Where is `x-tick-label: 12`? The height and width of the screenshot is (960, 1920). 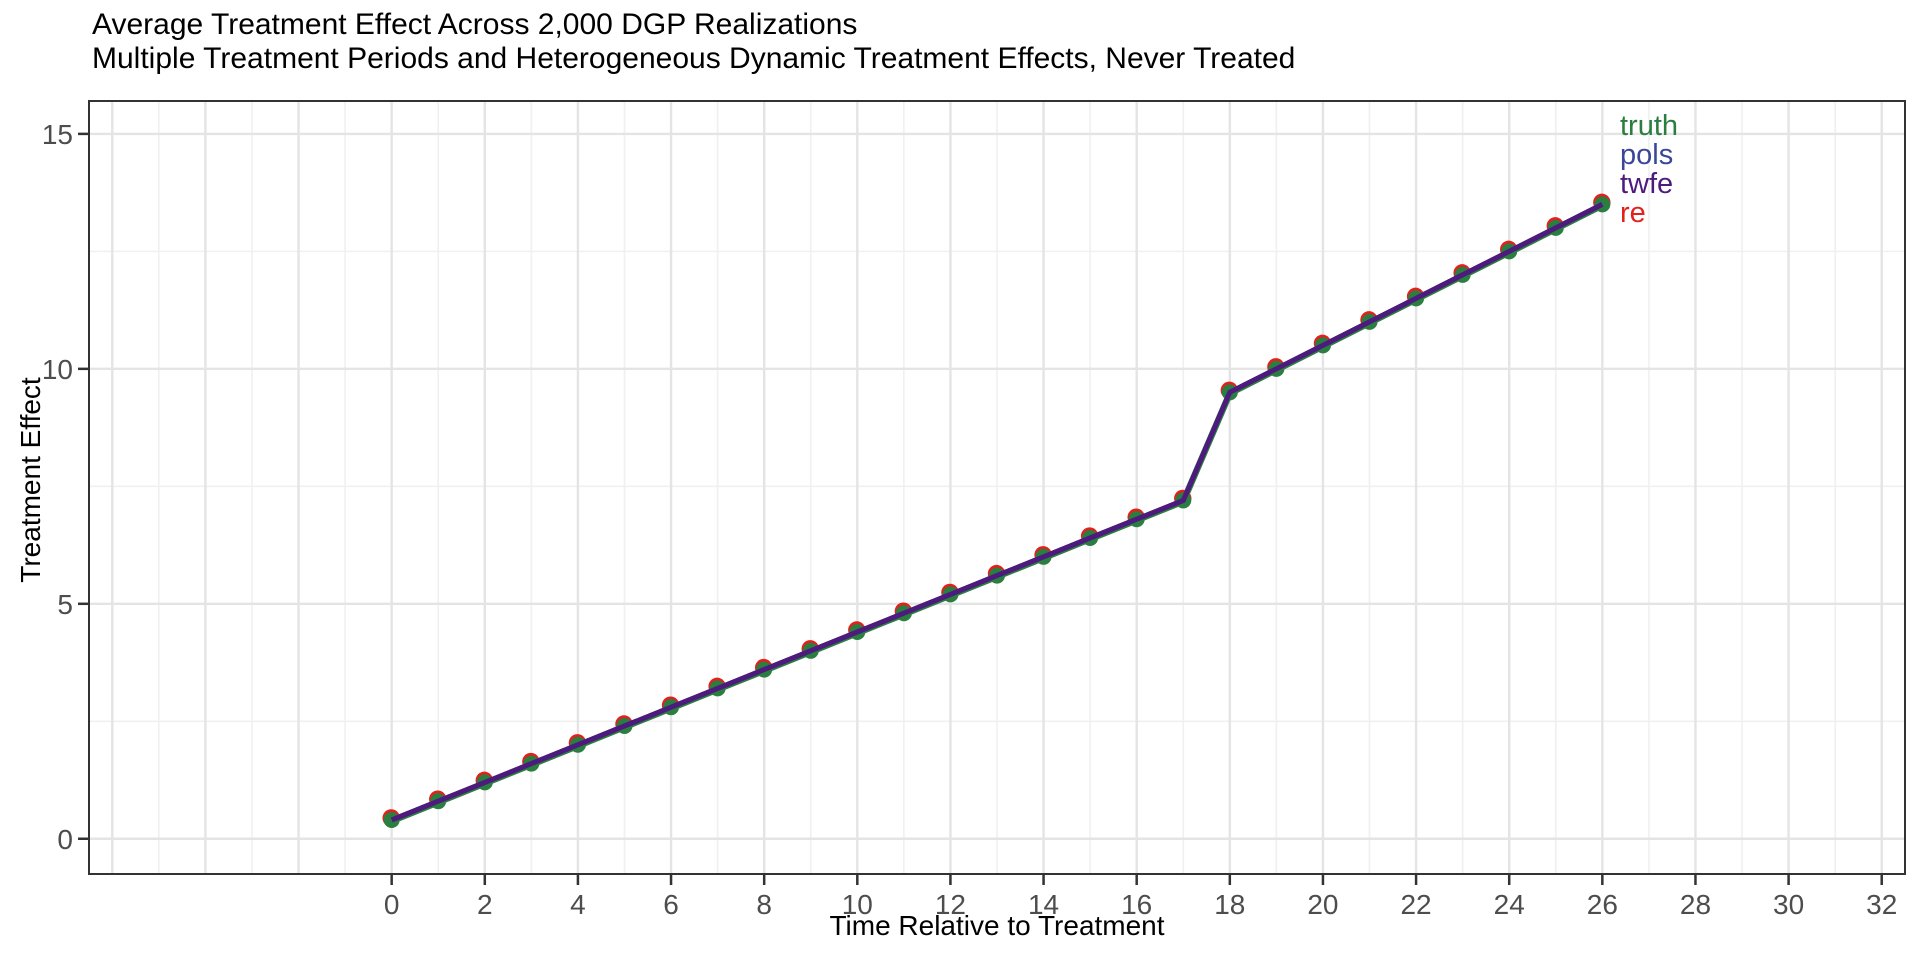 x-tick-label: 12 is located at coordinates (950, 904).